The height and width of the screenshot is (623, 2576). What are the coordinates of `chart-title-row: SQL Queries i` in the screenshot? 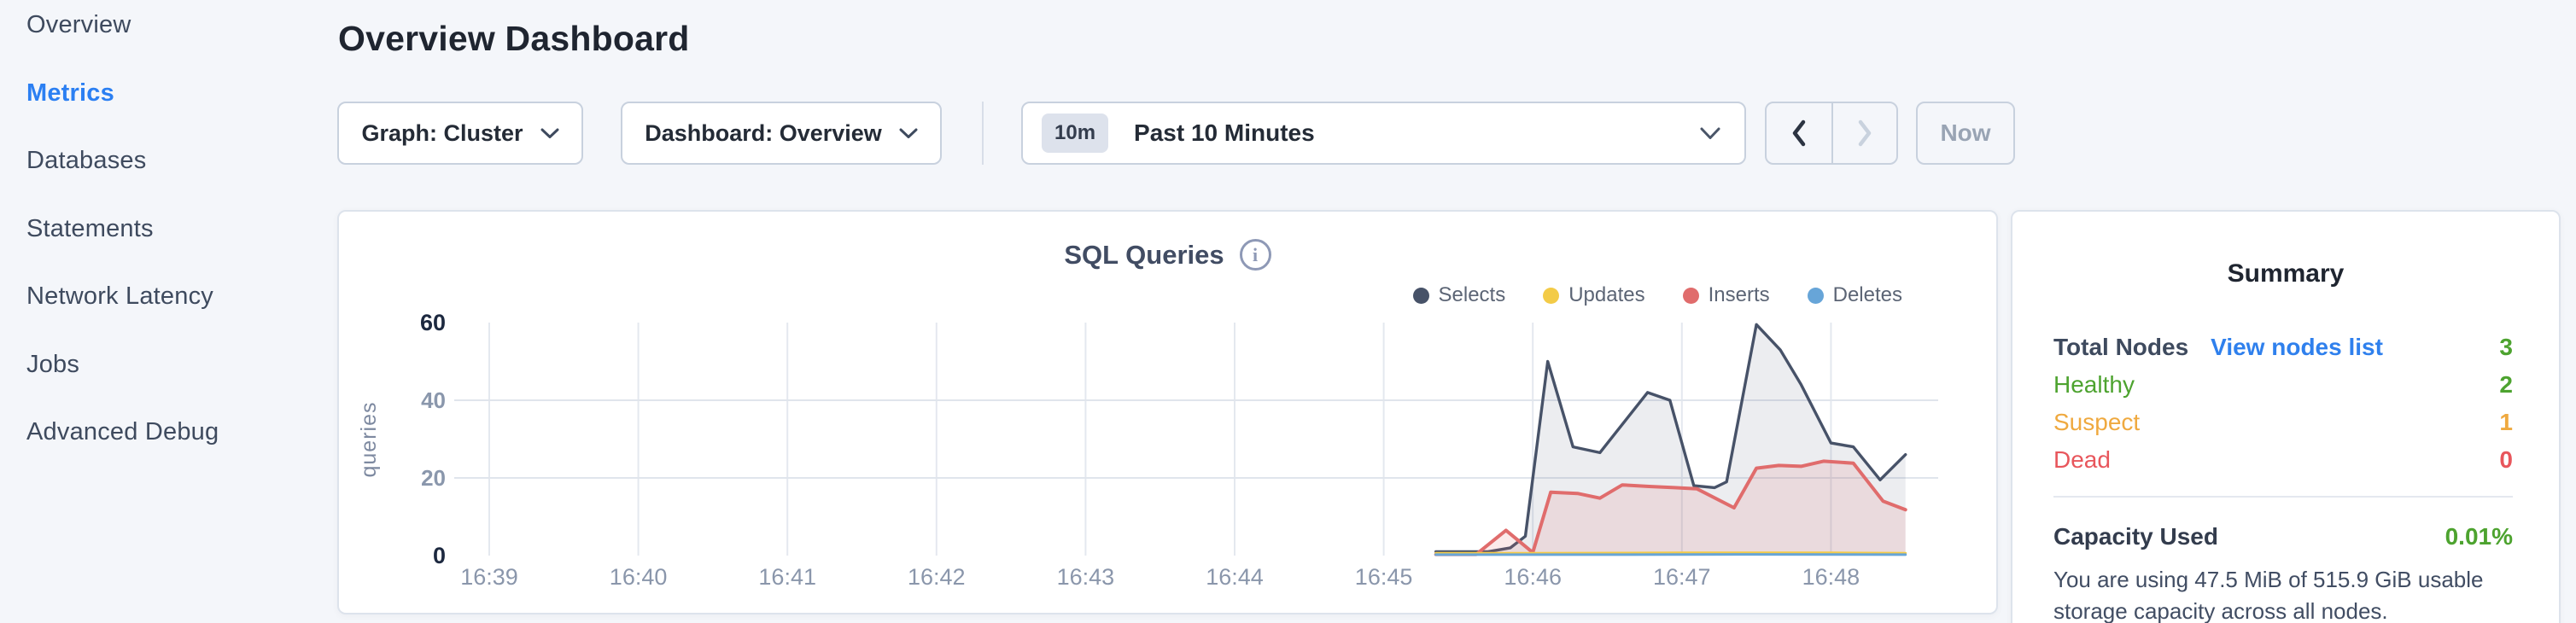 It's located at (1167, 255).